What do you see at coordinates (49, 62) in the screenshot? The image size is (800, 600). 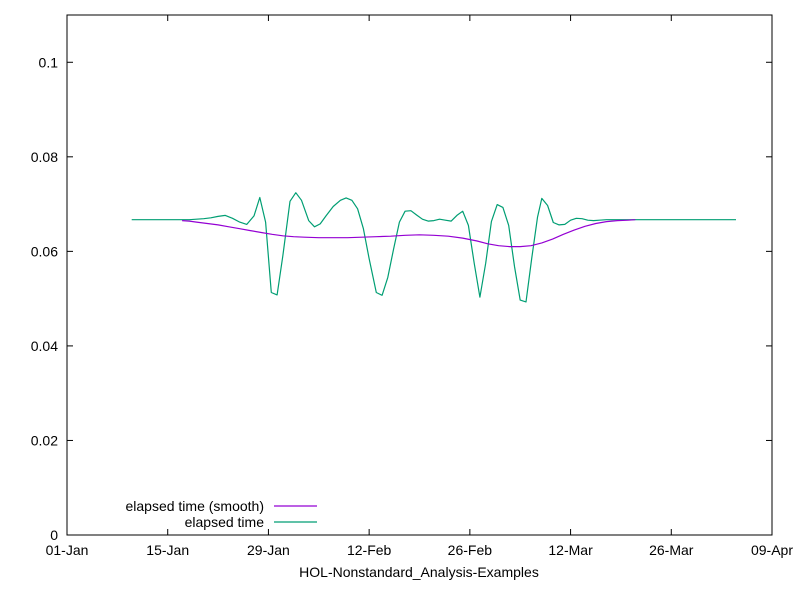 I see `y-tick-label: 0.1` at bounding box center [49, 62].